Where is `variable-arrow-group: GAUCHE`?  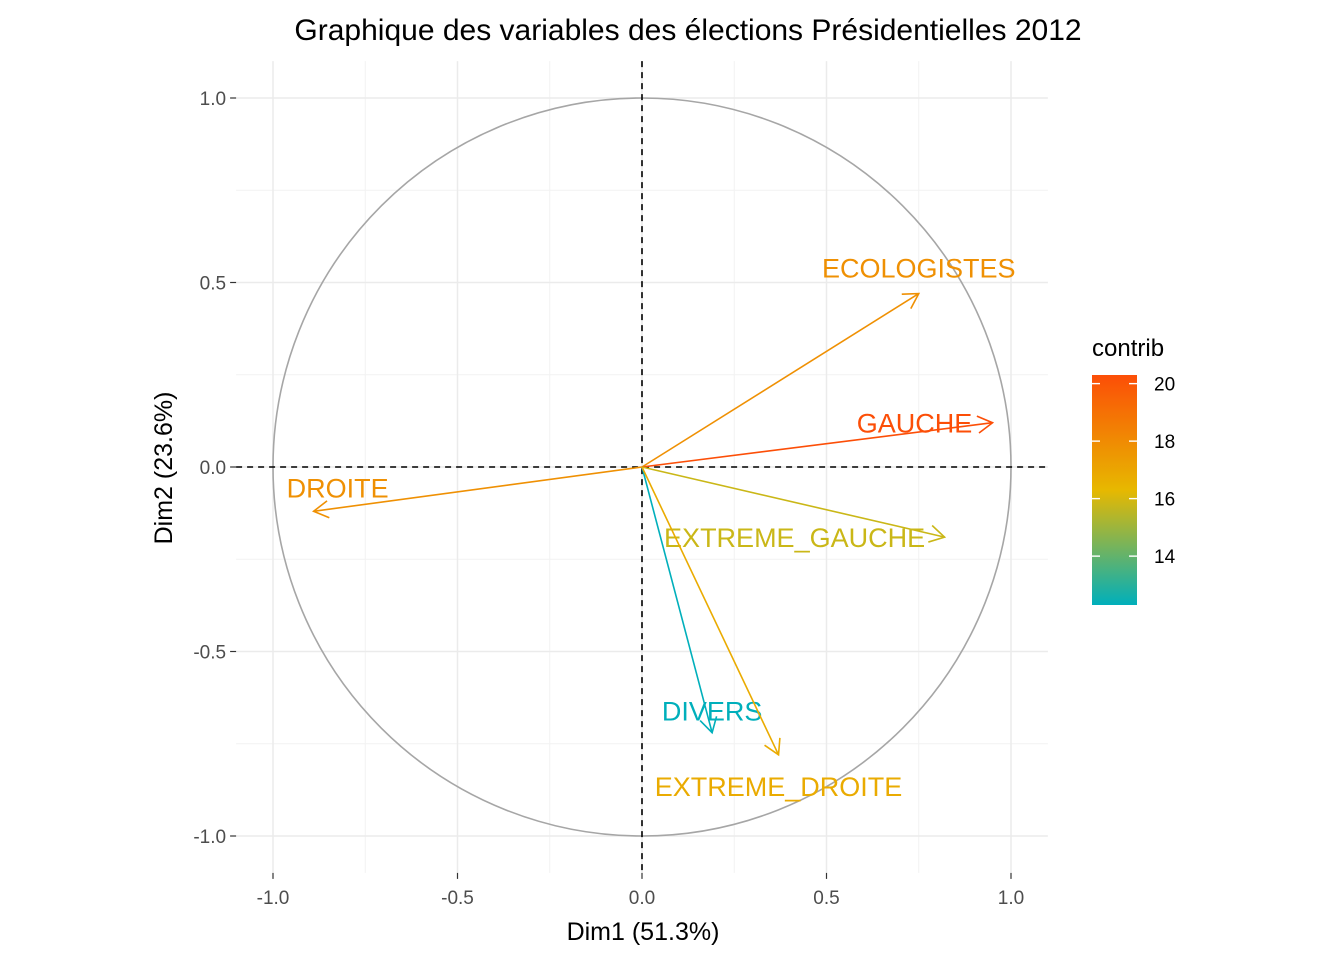 variable-arrow-group: GAUCHE is located at coordinates (818, 438).